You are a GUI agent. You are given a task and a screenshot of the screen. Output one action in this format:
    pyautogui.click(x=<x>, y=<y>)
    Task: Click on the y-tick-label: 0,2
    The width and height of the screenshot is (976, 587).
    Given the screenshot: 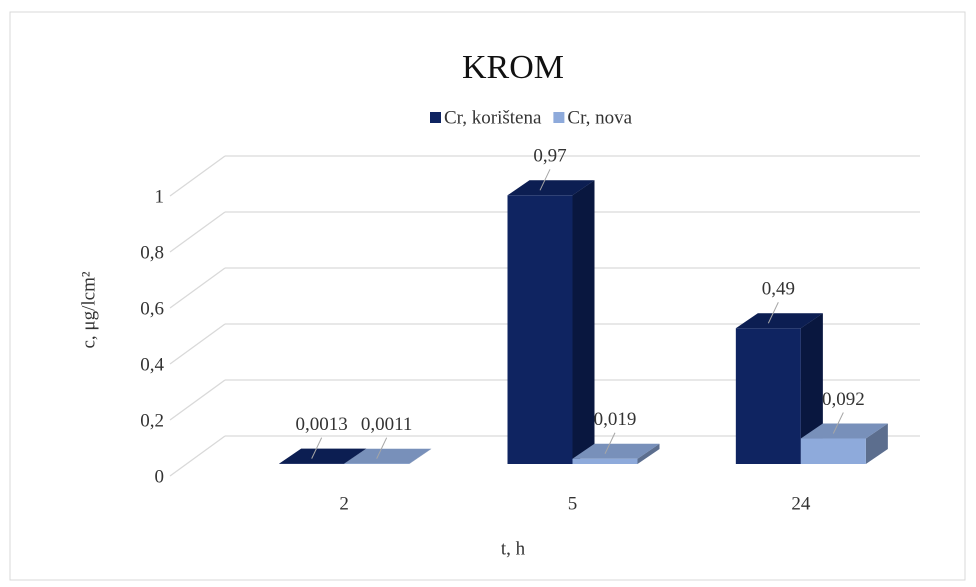 What is the action you would take?
    pyautogui.click(x=152, y=420)
    